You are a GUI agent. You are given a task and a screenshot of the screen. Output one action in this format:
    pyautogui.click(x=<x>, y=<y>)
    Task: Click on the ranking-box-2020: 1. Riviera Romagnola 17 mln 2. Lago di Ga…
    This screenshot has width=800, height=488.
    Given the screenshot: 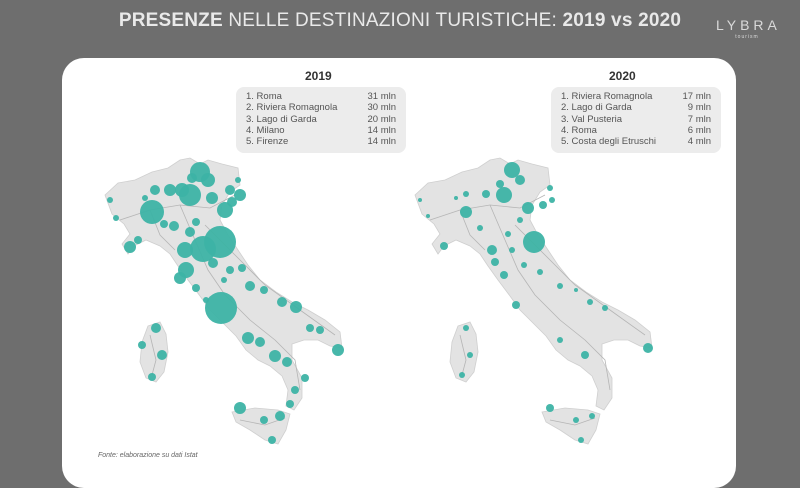 What is the action you would take?
    pyautogui.click(x=636, y=120)
    